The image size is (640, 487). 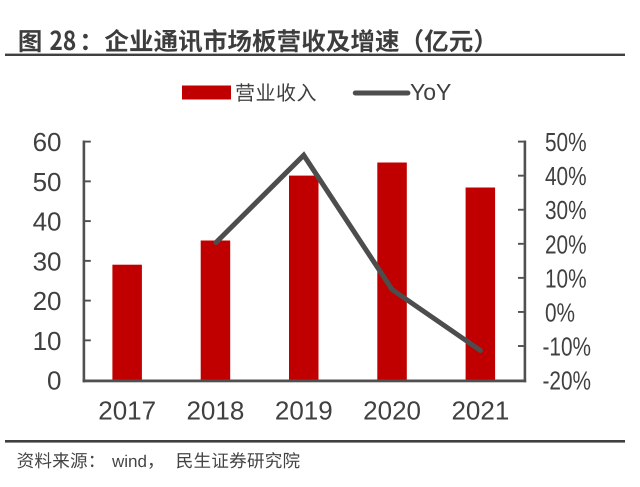 I want to click on svg-text: 2019, so click(x=304, y=411).